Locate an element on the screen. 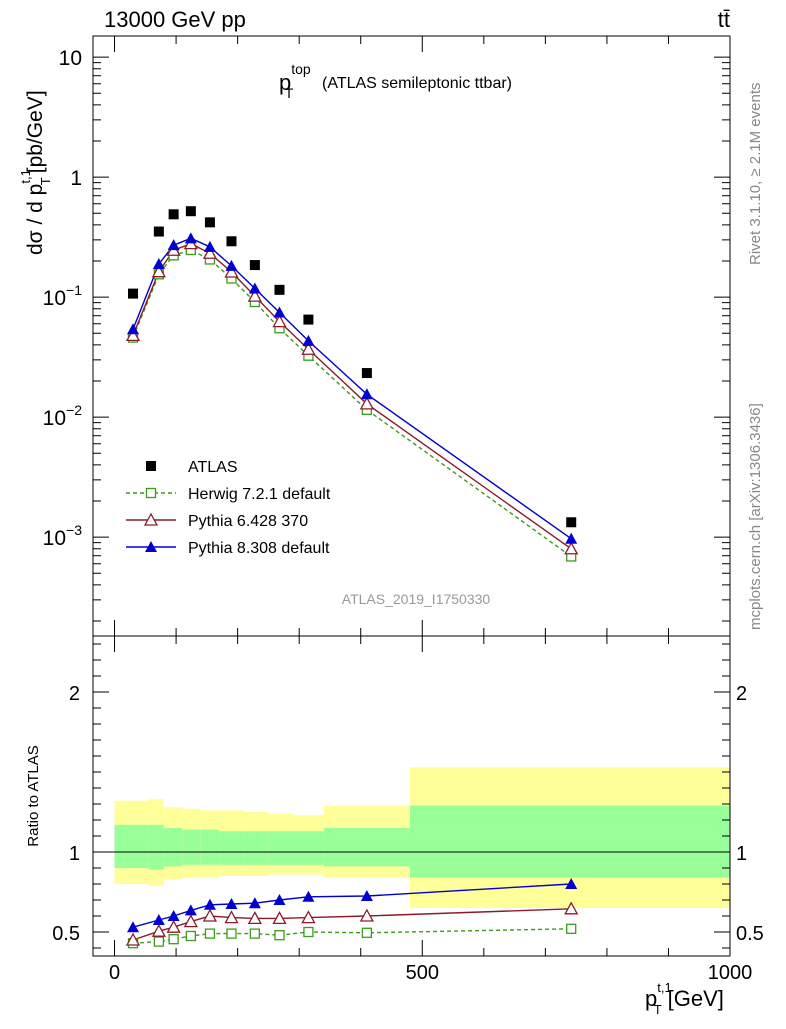  main-ylabel: dσ / d pt,1 T [pb/GeV] is located at coordinates (35, 172).